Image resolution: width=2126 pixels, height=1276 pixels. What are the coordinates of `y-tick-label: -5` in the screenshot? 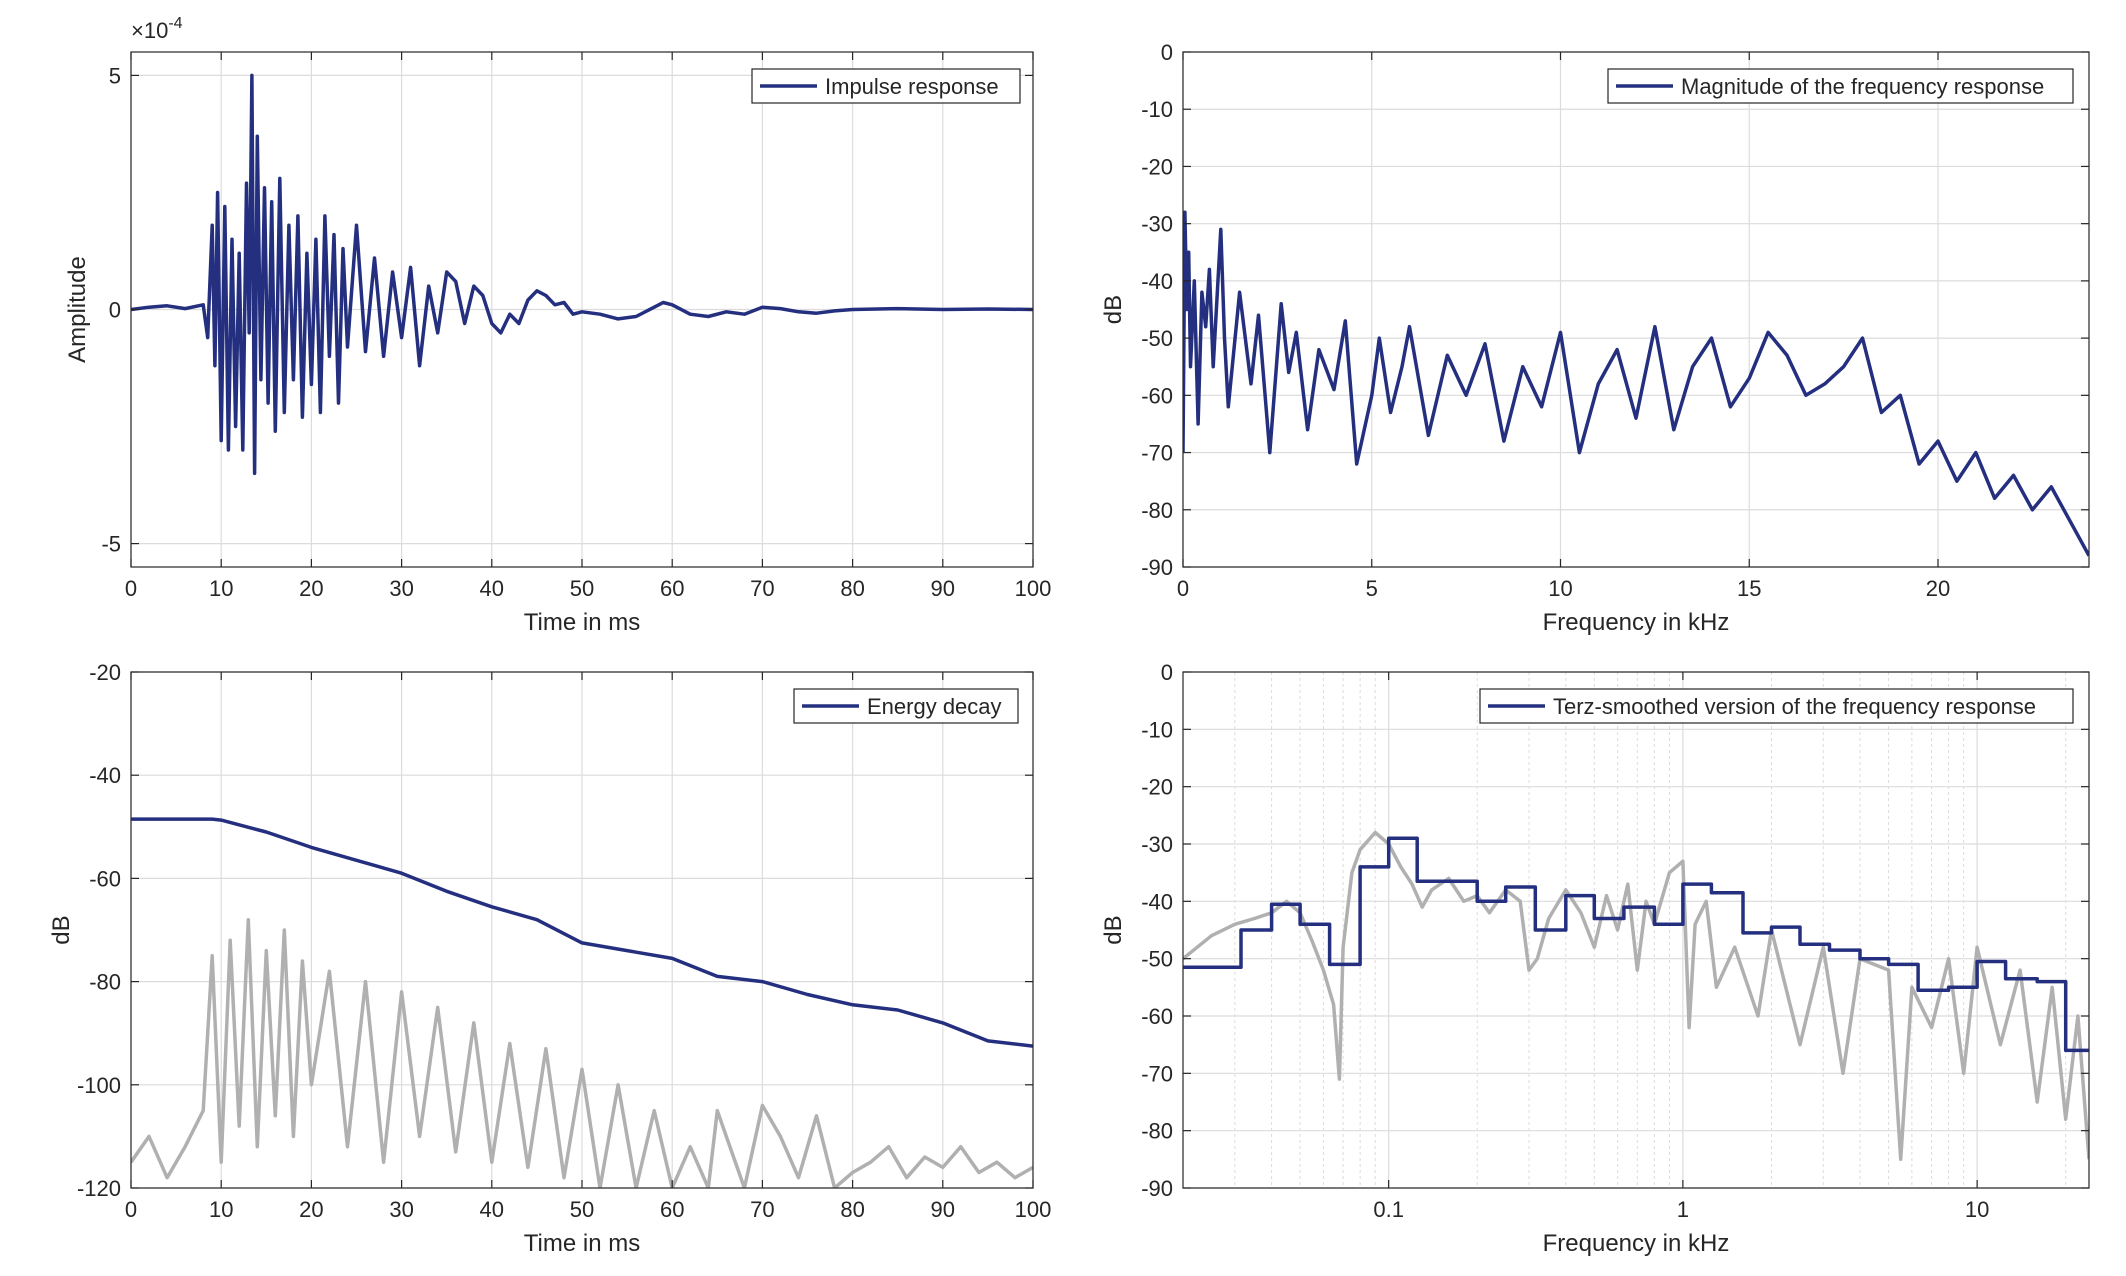 It's located at (111, 544).